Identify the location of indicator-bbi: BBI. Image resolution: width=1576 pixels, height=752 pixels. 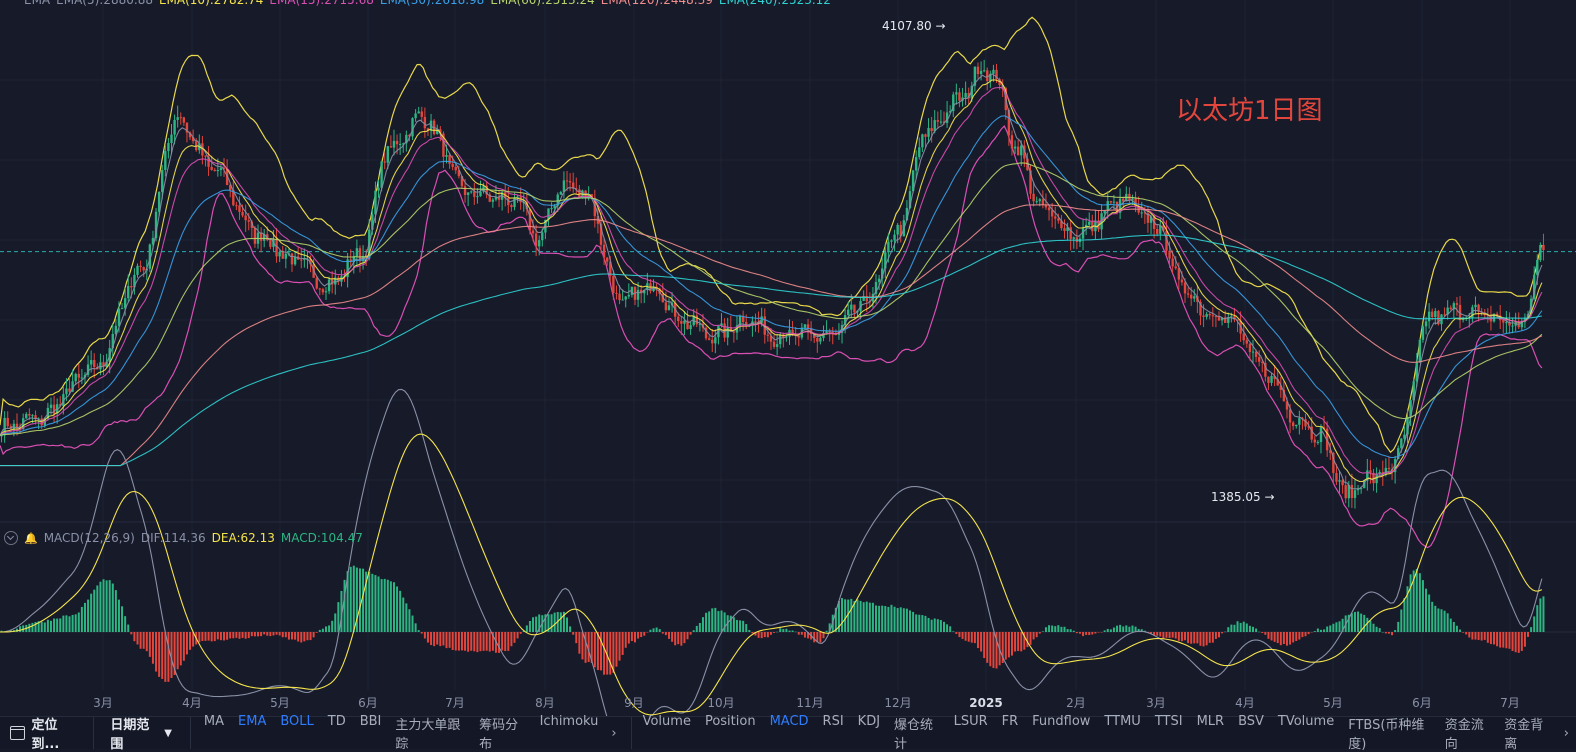
(370, 721).